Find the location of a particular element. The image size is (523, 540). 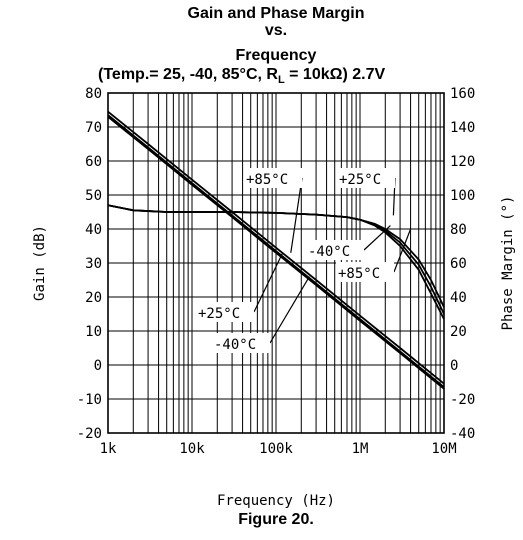

right-tick-label: 160 is located at coordinates (462, 94).